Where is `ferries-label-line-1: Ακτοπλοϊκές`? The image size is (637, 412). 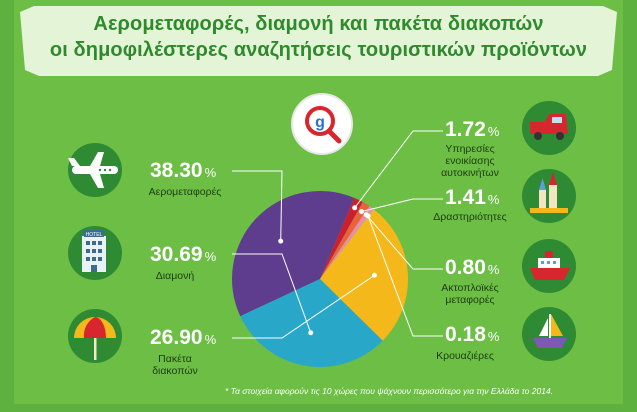
ferries-label-line-1: Ακτοπλοϊκές is located at coordinates (470, 288).